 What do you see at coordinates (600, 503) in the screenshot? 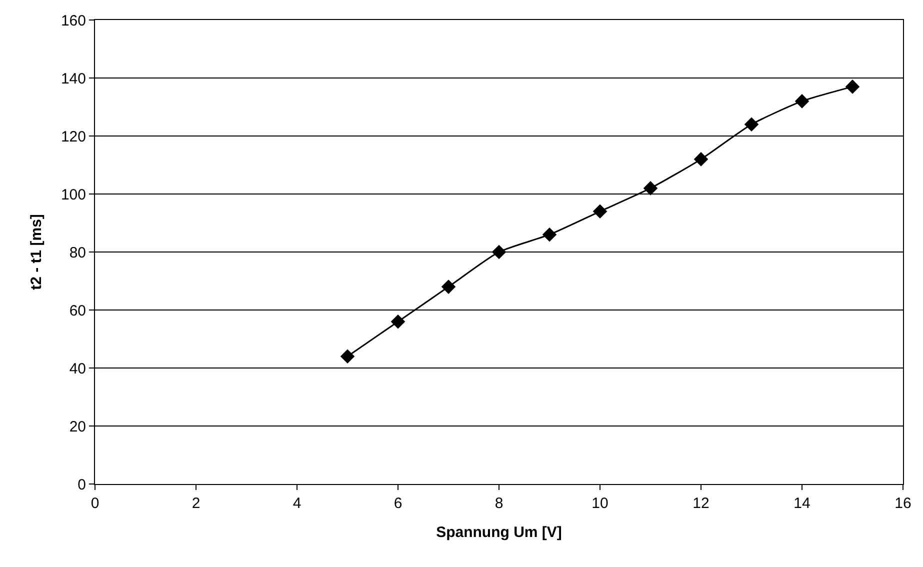
I see `x-tick-label: 10` at bounding box center [600, 503].